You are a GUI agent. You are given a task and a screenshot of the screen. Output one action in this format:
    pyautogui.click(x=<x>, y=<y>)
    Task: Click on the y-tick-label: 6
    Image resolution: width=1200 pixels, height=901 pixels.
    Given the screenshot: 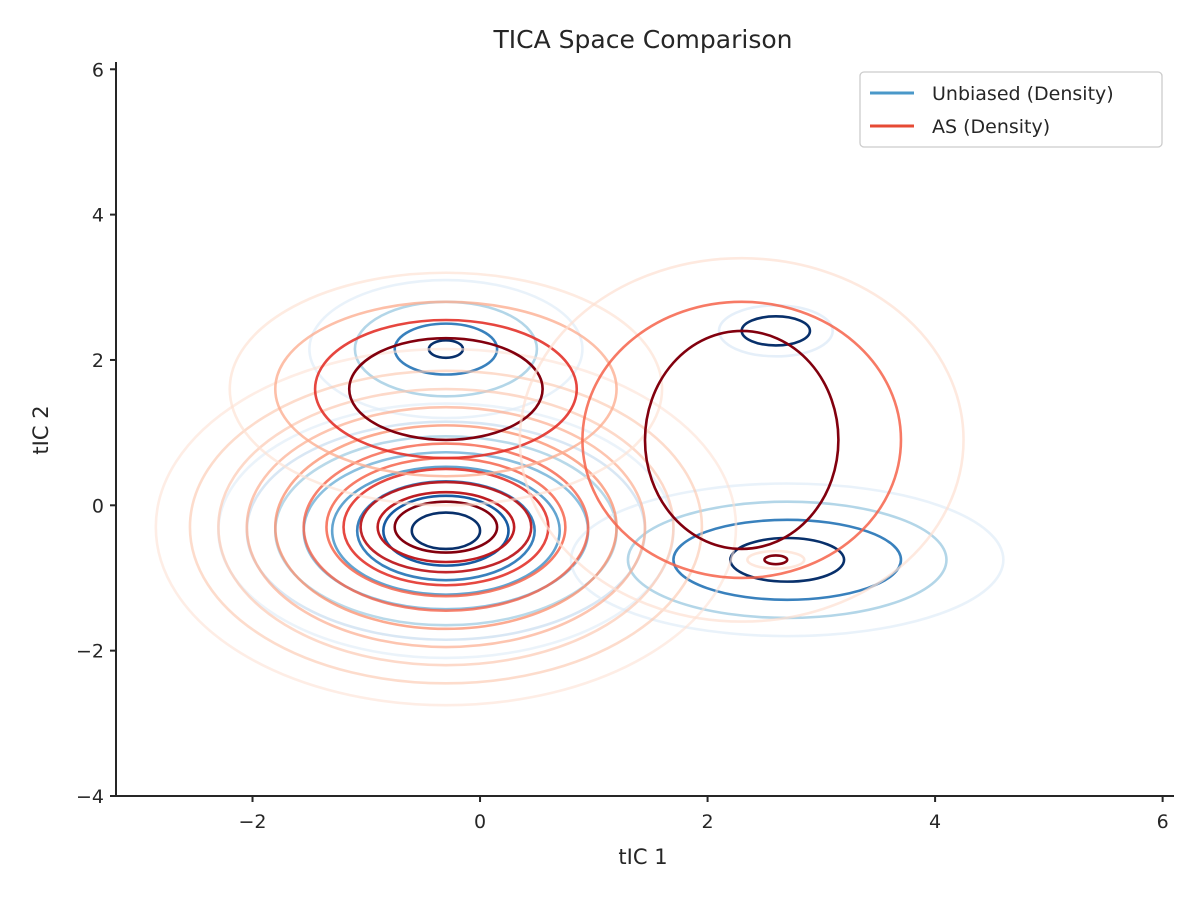 What is the action you would take?
    pyautogui.click(x=98, y=70)
    